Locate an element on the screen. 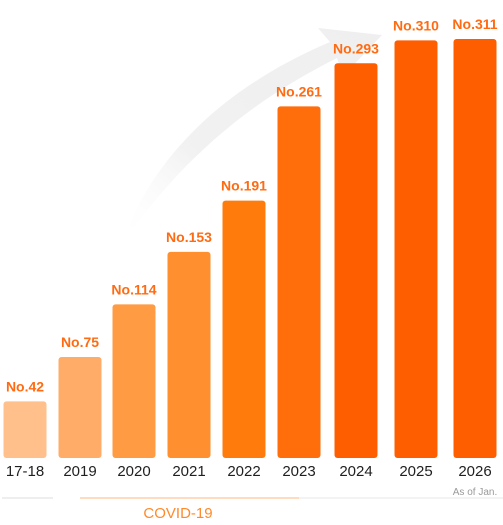 This screenshot has width=503, height=525. covid-annotation: COVID-19 is located at coordinates (177, 513).